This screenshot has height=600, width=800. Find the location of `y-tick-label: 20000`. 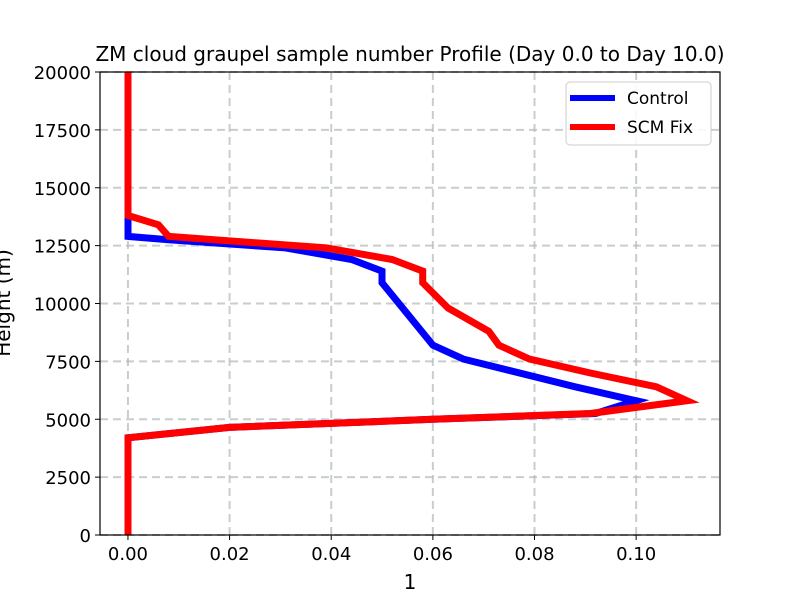

y-tick-label: 20000 is located at coordinates (62, 73).